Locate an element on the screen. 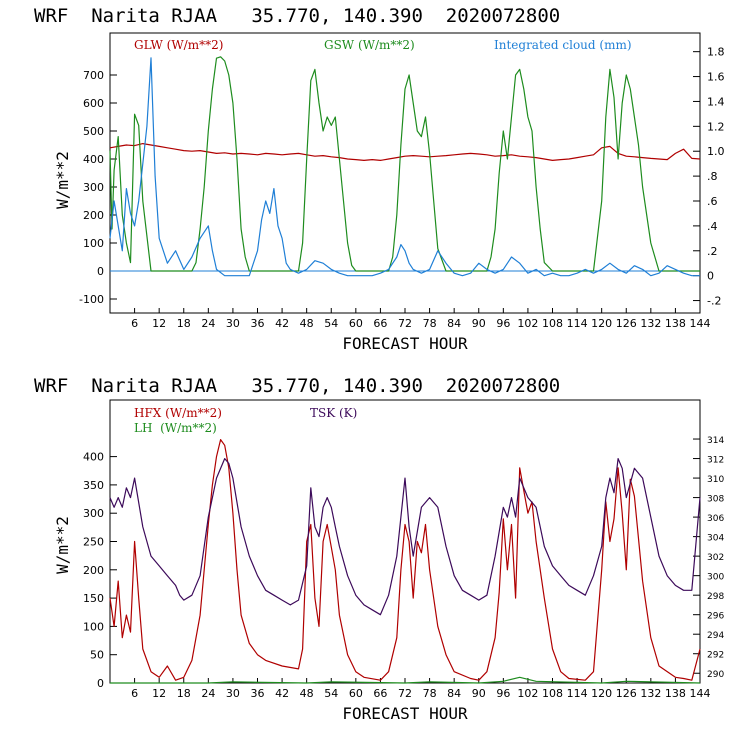 The image size is (740, 740). y-axis-left-ticks-1: -100 0 100 200 300 400 500 600 700 is located at coordinates (98, 187).